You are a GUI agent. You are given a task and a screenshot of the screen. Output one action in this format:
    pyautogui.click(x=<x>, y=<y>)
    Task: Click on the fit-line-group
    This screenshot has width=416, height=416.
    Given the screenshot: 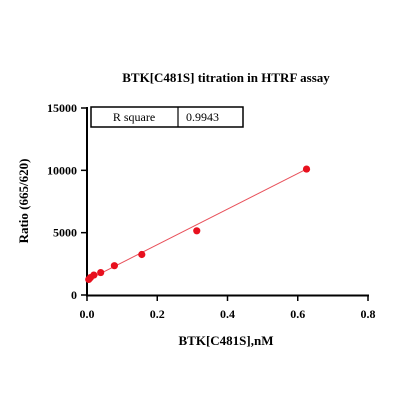 What is the action you would take?
    pyautogui.click(x=196, y=224)
    